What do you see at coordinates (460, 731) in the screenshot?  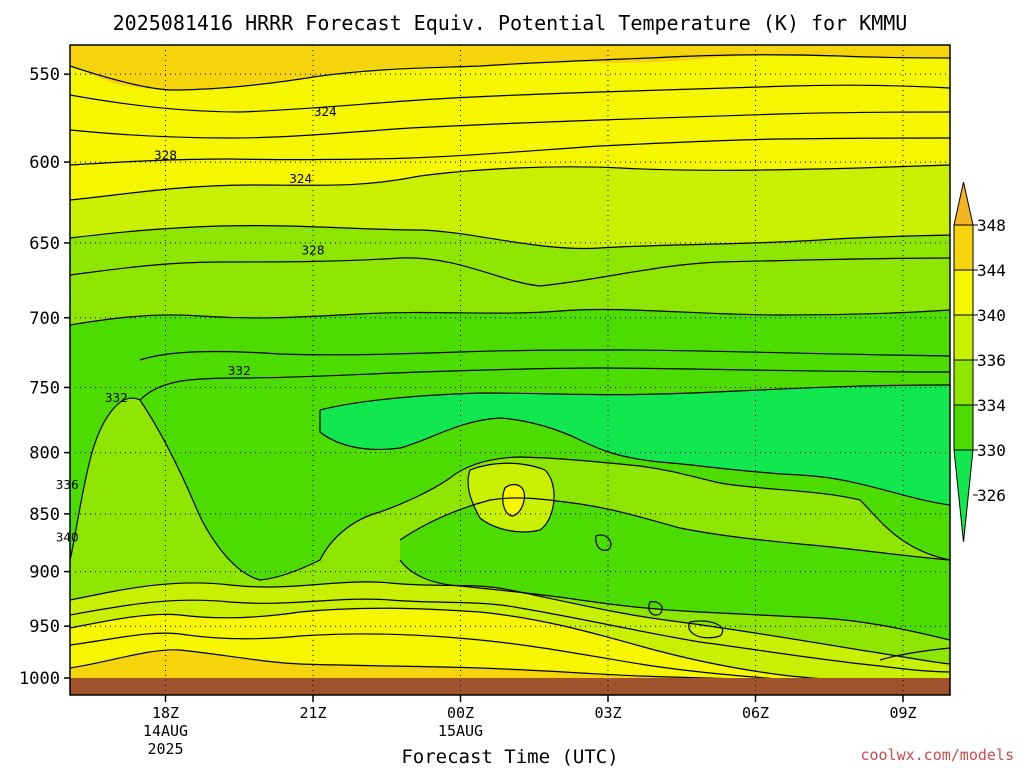 I see `x-tick-date: 15AUG` at bounding box center [460, 731].